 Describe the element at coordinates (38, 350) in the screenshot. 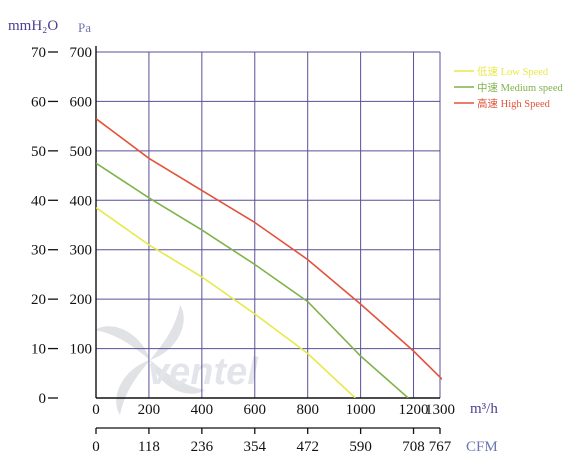

I see `y-tick-mmh2o: 10` at that location.